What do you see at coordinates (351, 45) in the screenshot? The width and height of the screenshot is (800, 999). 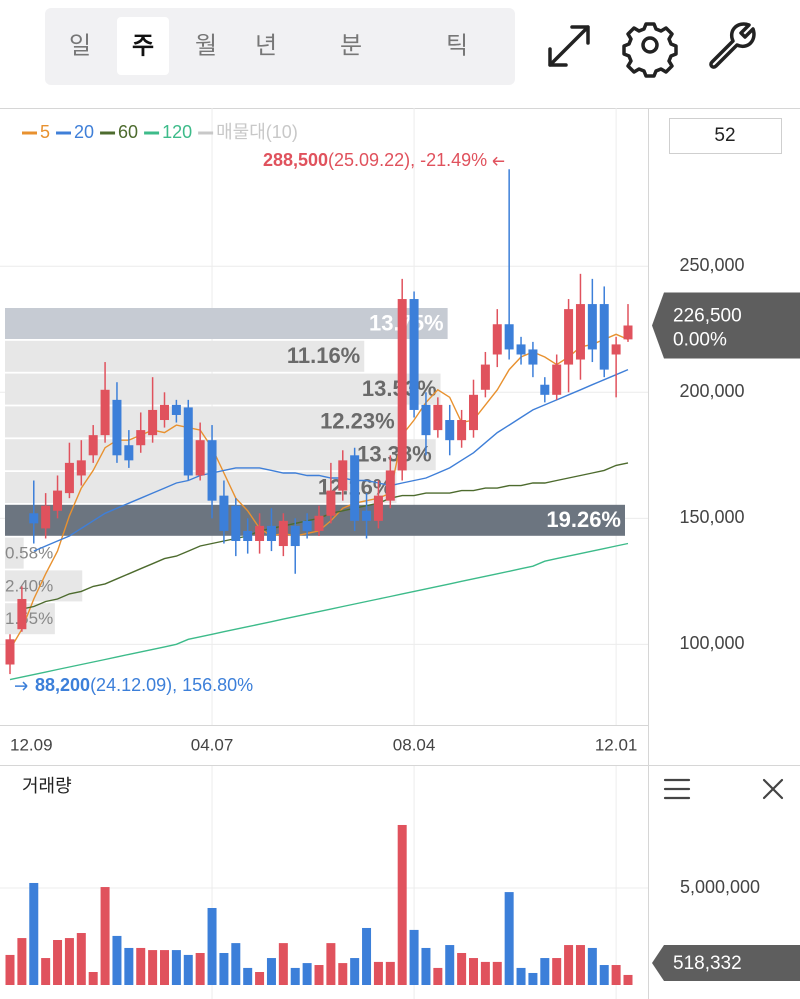 I see `tab: 분` at bounding box center [351, 45].